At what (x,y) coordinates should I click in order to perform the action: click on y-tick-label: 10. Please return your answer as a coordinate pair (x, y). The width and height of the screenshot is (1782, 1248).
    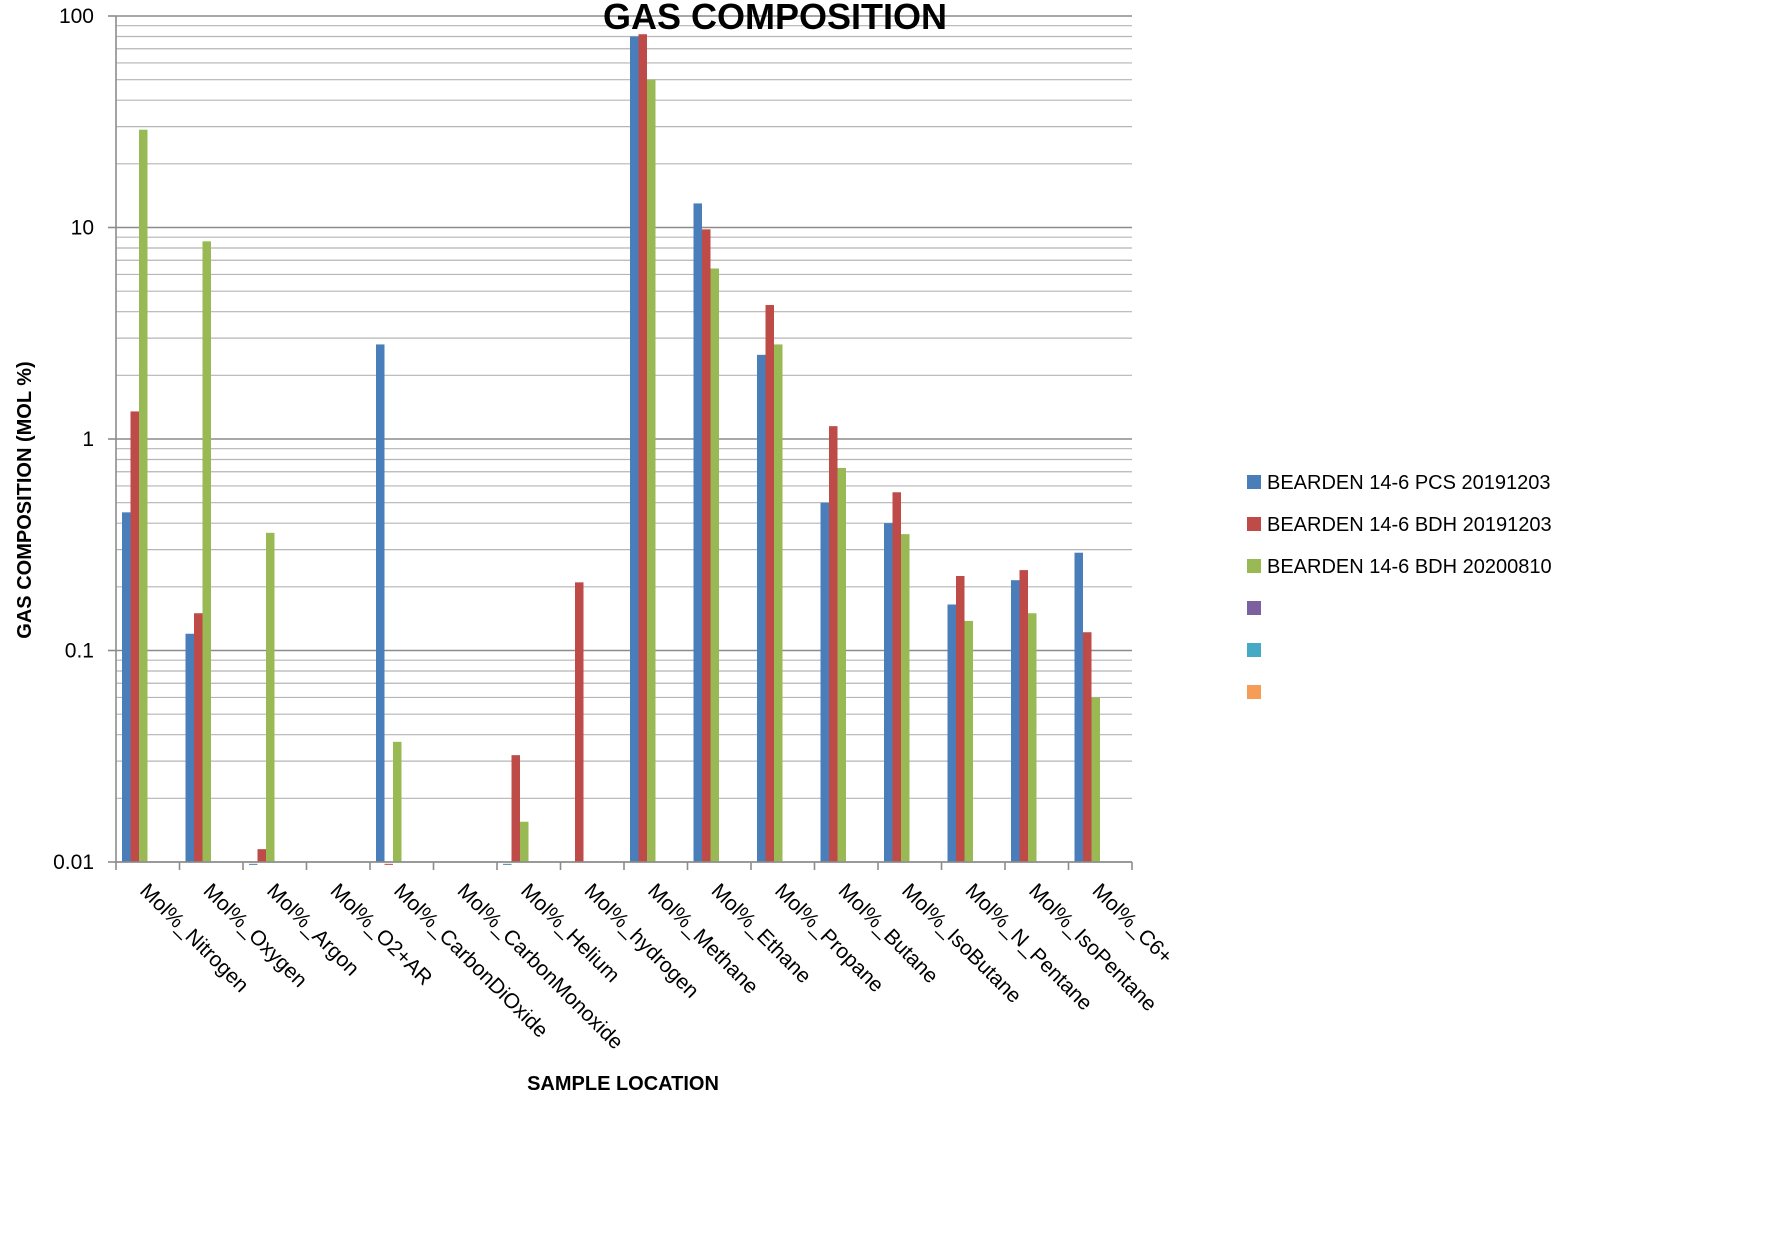
    Looking at the image, I should click on (82, 228).